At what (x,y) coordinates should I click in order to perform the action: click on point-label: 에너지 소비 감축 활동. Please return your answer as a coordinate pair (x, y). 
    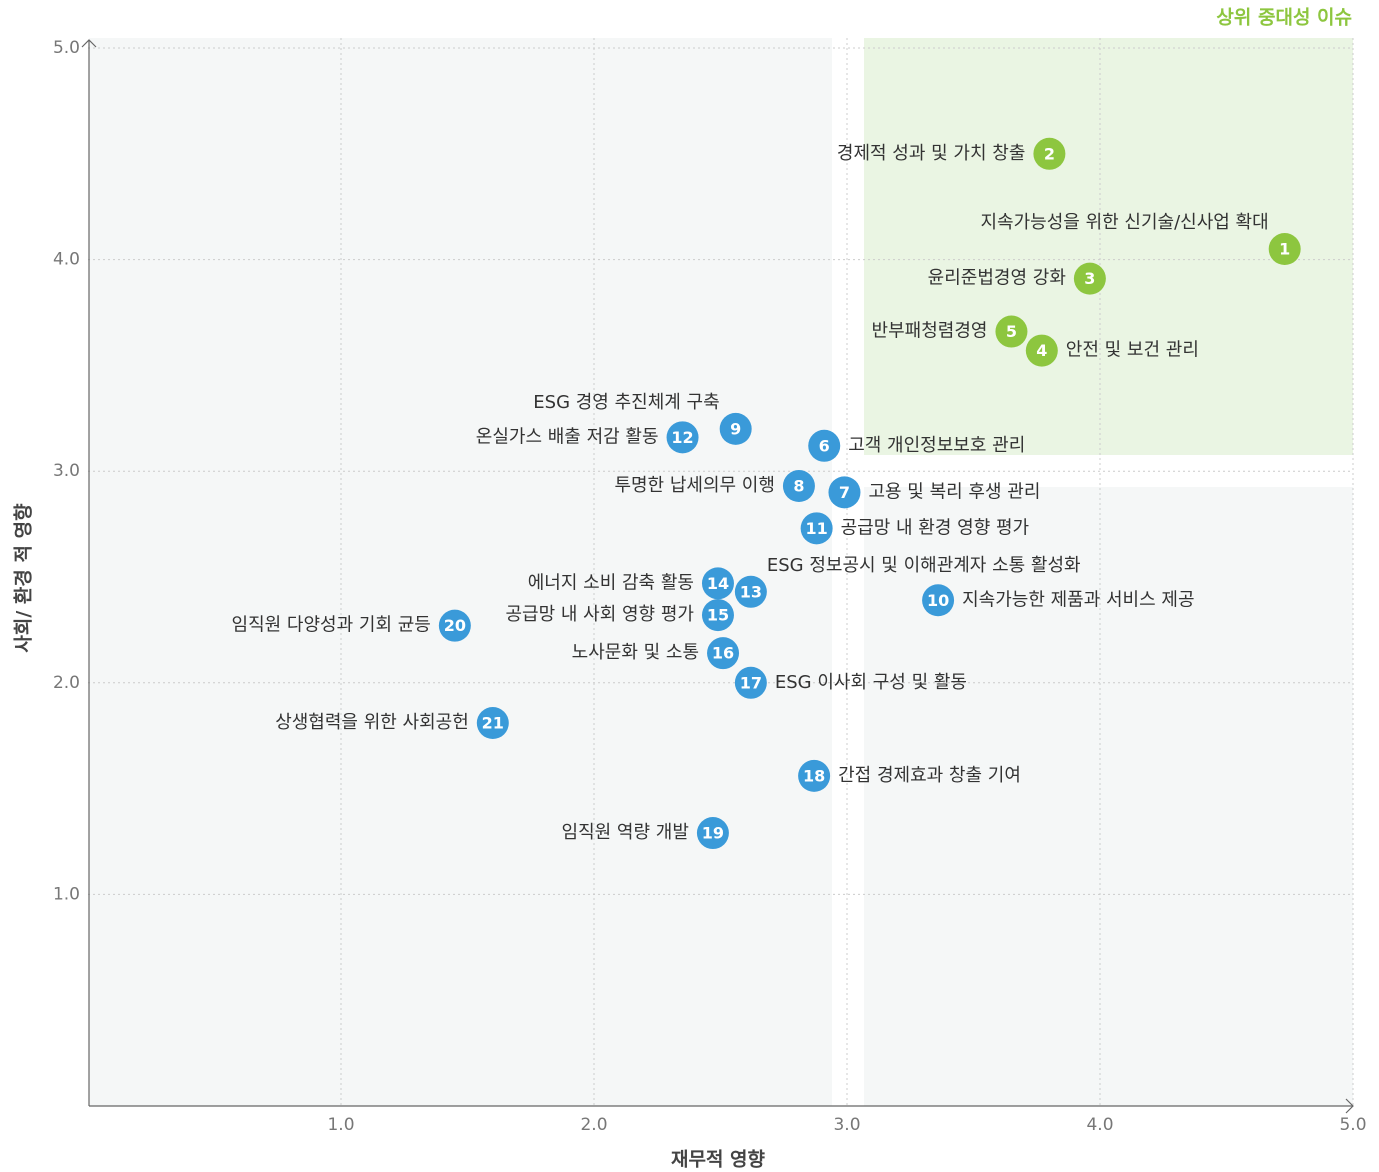
    Looking at the image, I should click on (611, 582).